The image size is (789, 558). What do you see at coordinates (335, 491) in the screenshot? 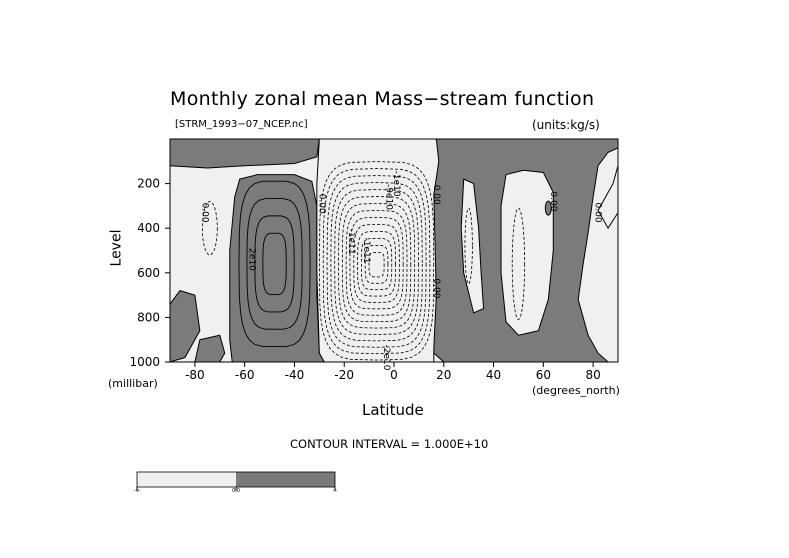
I see `colorbar-label-2: ∞` at bounding box center [335, 491].